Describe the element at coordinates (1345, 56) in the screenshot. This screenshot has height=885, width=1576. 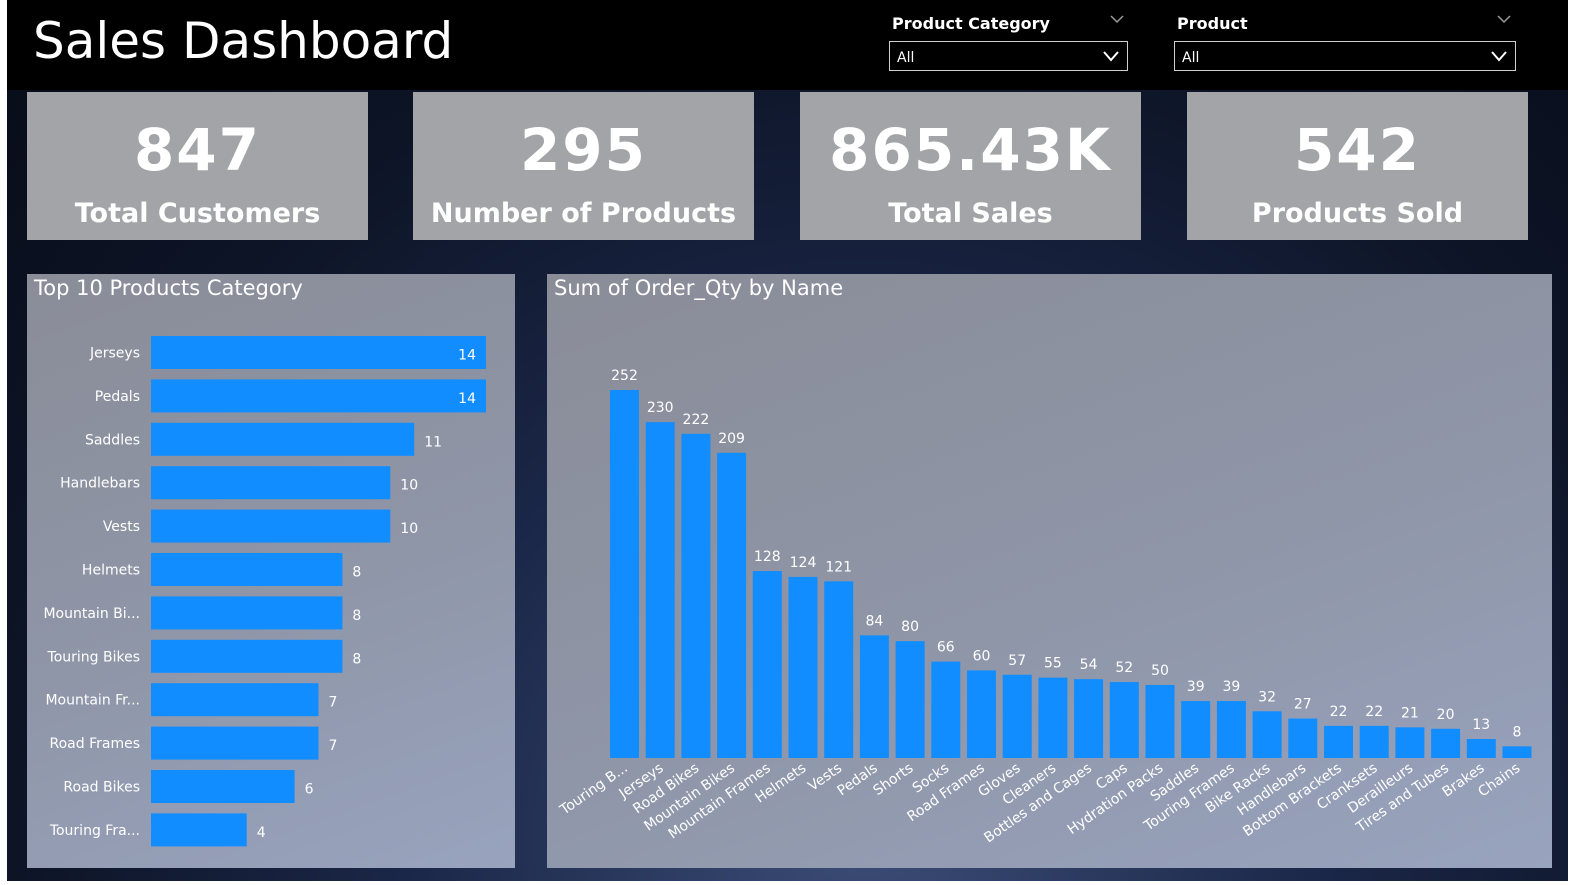
I see `product-dropdown: All` at that location.